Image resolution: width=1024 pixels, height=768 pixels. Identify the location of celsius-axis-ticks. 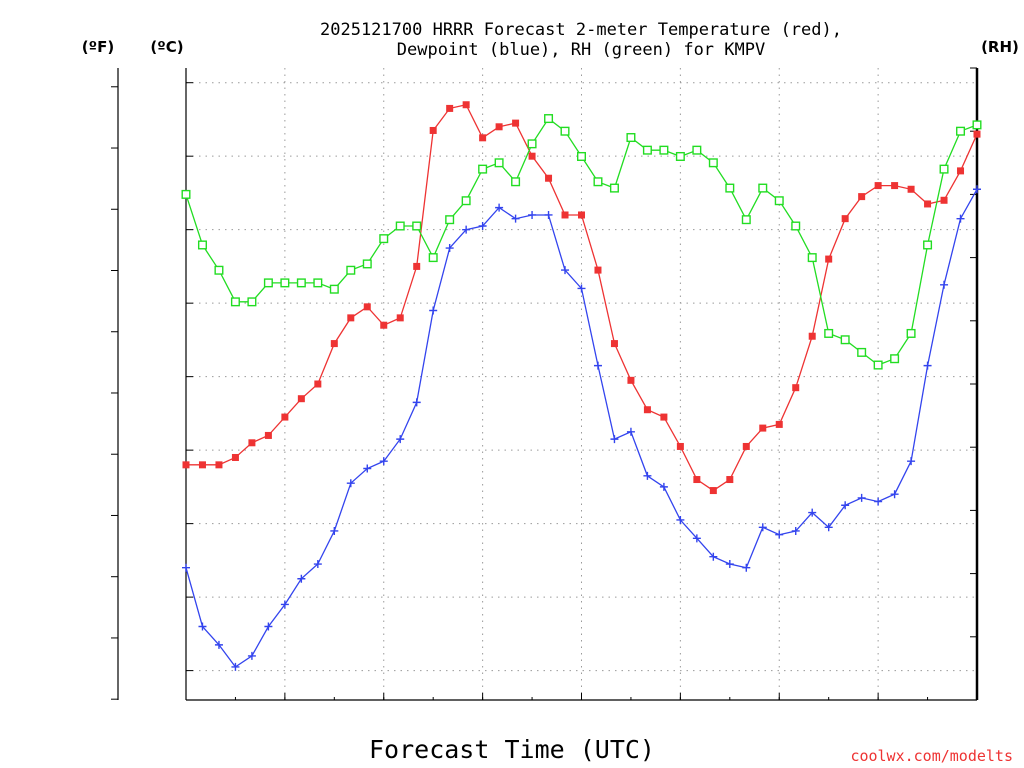
(189, 377).